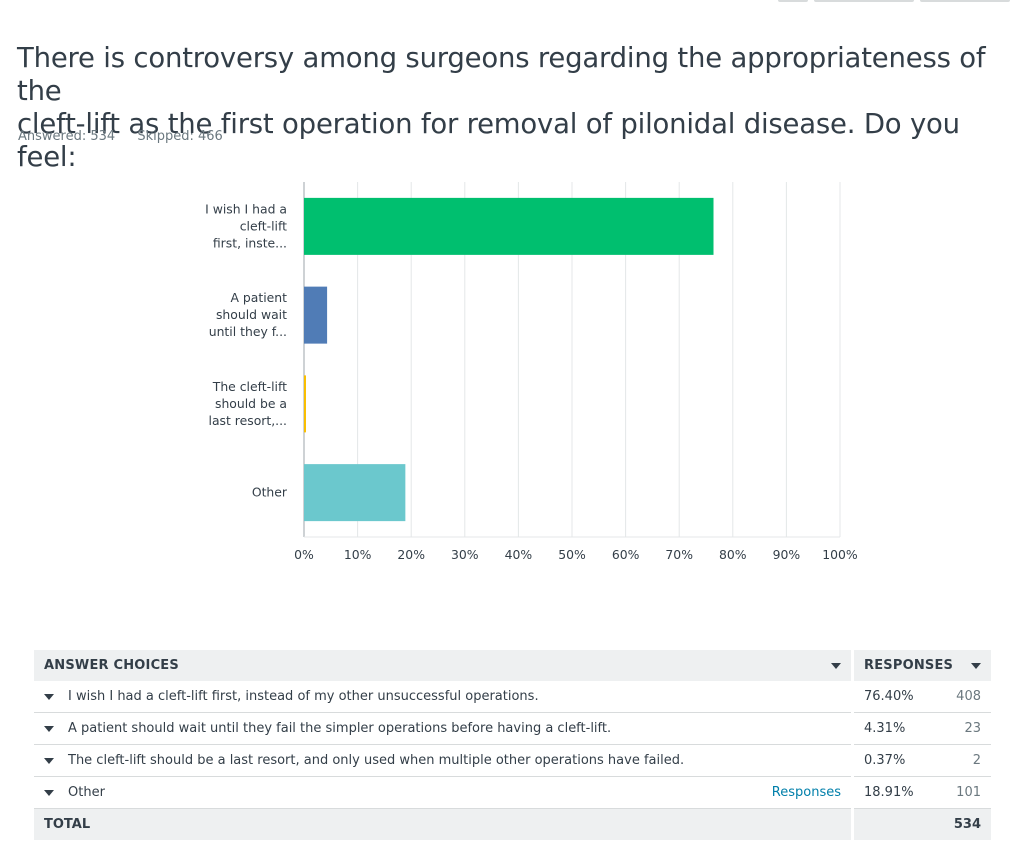 The height and width of the screenshot is (855, 1024). Describe the element at coordinates (958, 697) in the screenshot. I see `response-count: 408` at that location.